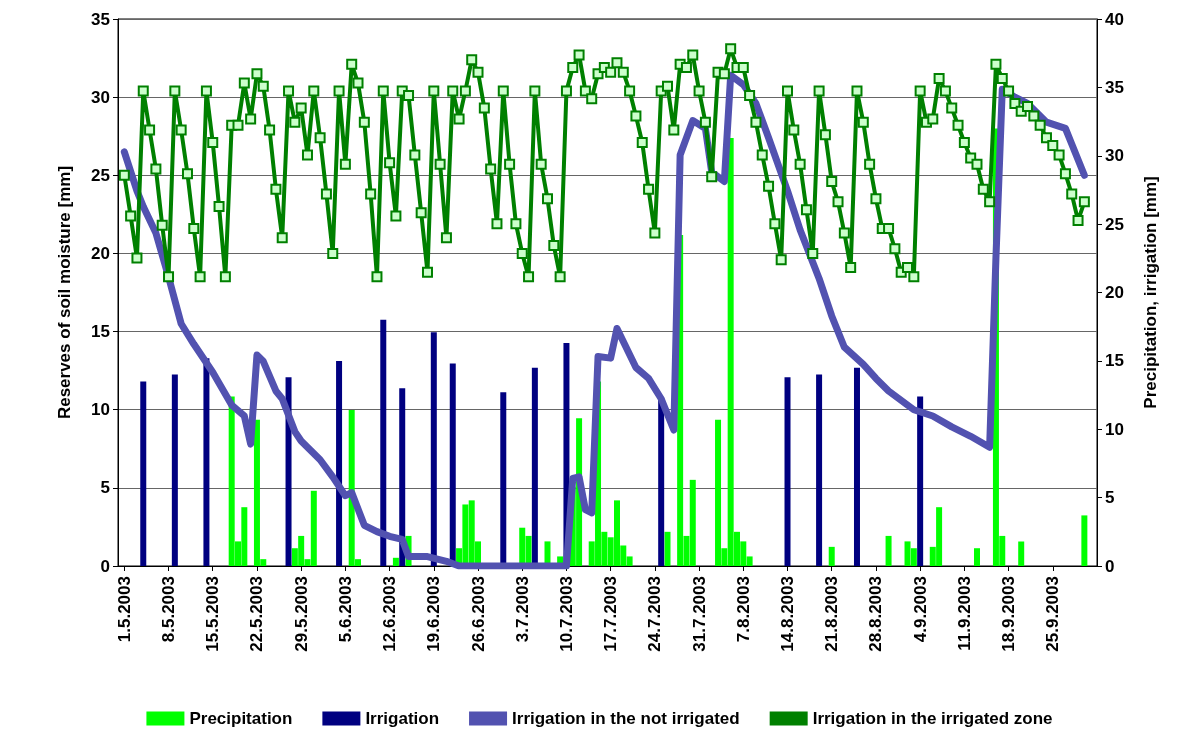 The image size is (1199, 740). Describe the element at coordinates (876, 614) in the screenshot. I see `x-tick-label: 28.8.2003` at that location.